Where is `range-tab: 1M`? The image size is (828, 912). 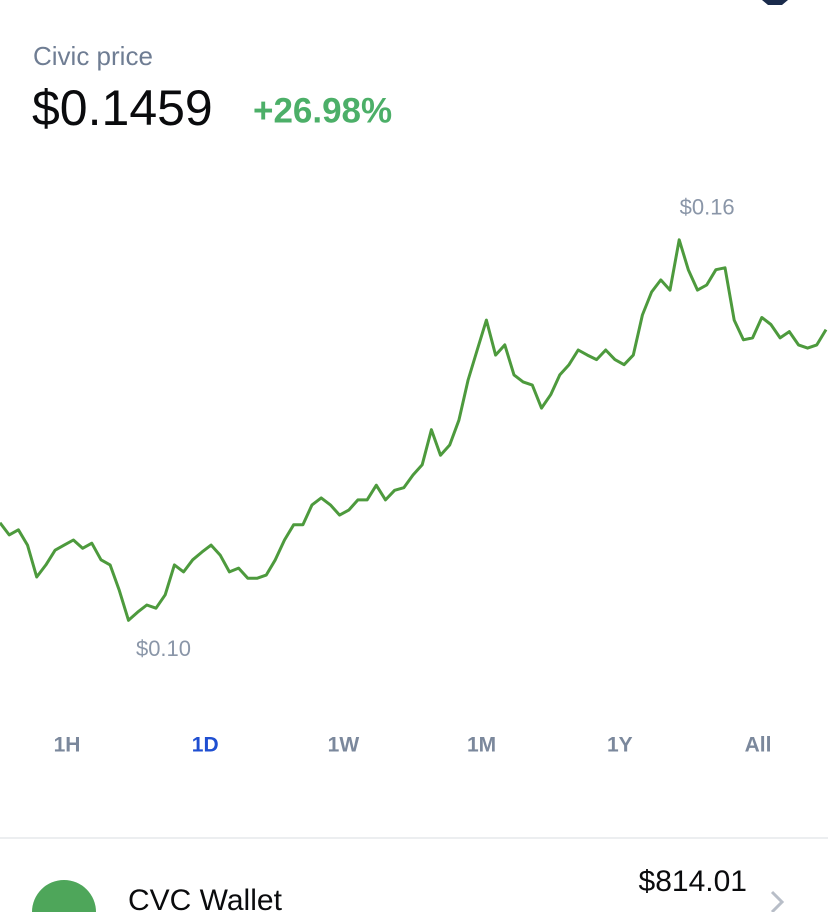
range-tab: 1M is located at coordinates (481, 745).